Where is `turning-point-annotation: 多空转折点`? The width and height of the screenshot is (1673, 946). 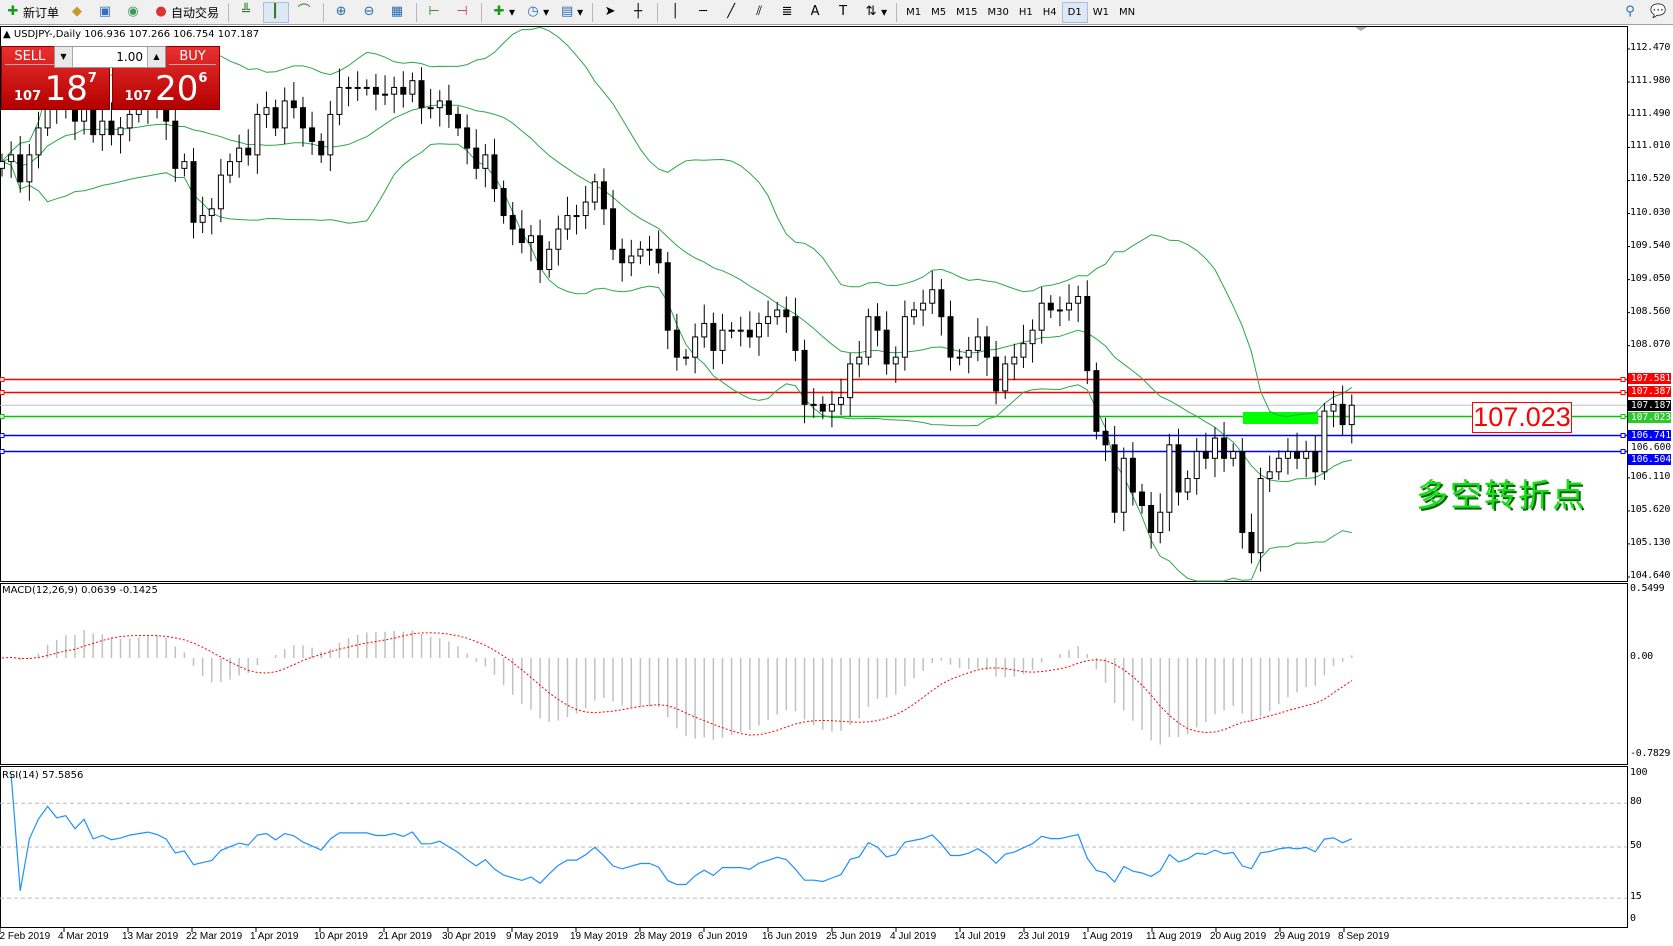
turning-point-annotation: 多空转折点 is located at coordinates (1501, 495).